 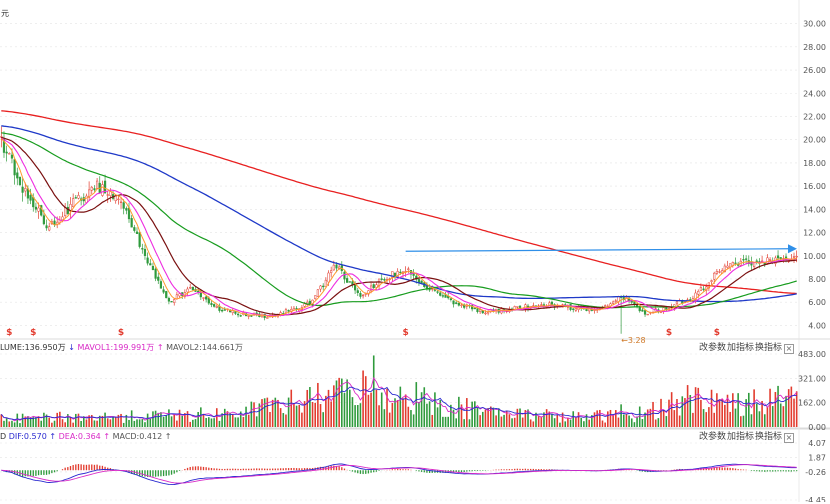 What do you see at coordinates (789, 349) in the screenshot?
I see `volume-close-button: ×` at bounding box center [789, 349].